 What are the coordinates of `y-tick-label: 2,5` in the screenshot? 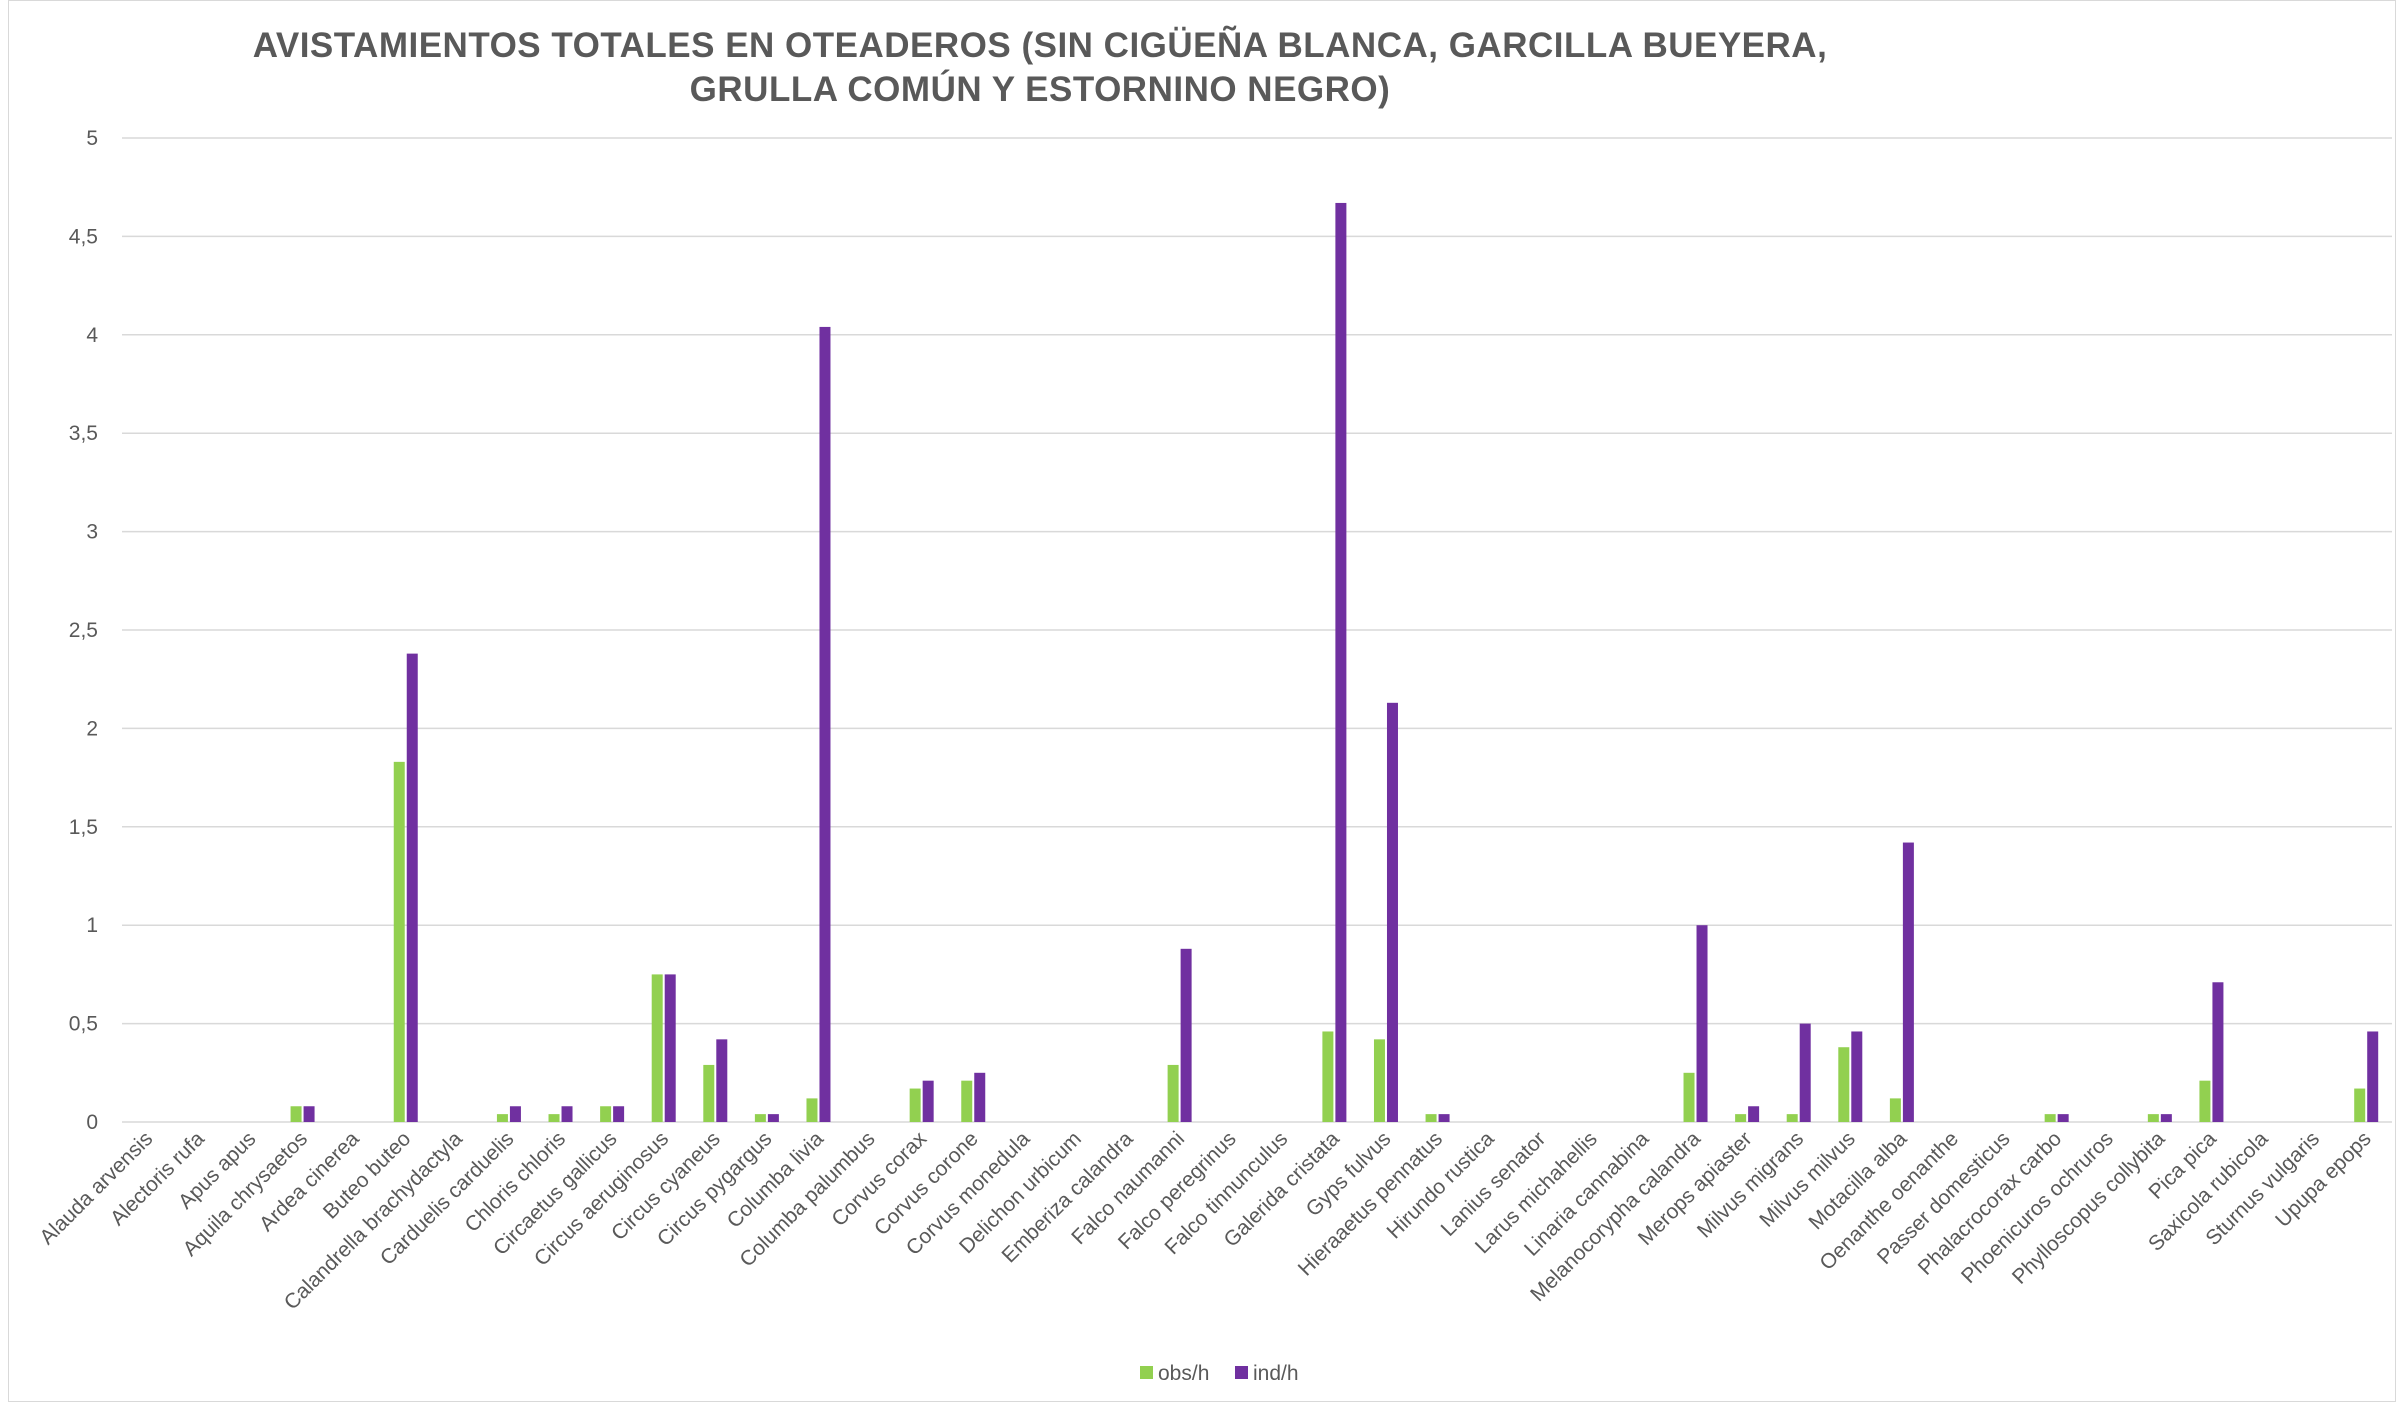 It's located at (83, 630).